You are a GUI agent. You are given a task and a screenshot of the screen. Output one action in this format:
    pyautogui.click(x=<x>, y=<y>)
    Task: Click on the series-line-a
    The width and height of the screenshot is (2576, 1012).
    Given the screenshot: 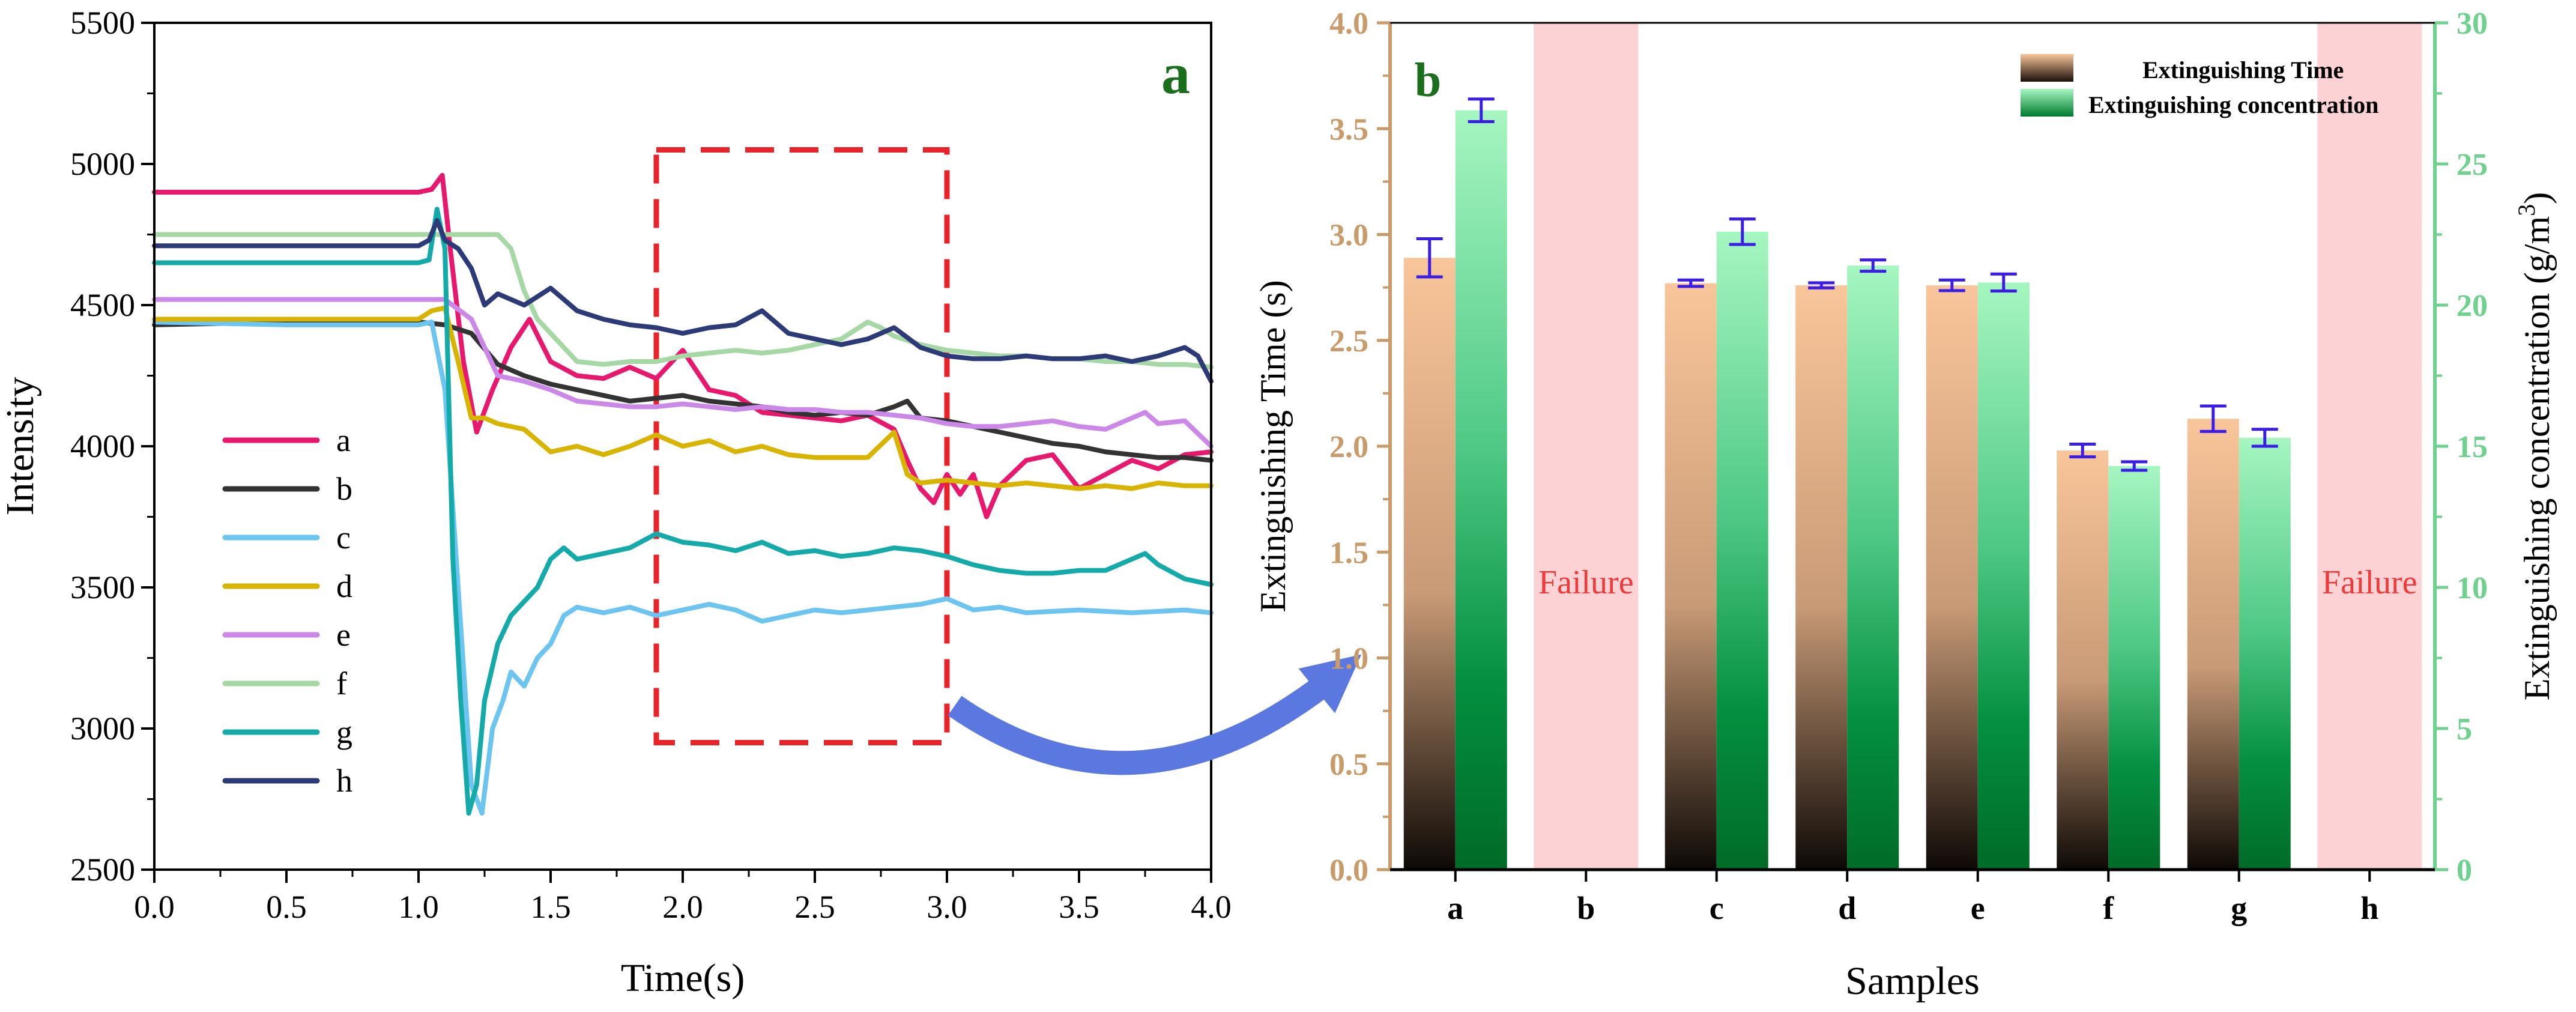 What is the action you would take?
    pyautogui.click(x=683, y=346)
    